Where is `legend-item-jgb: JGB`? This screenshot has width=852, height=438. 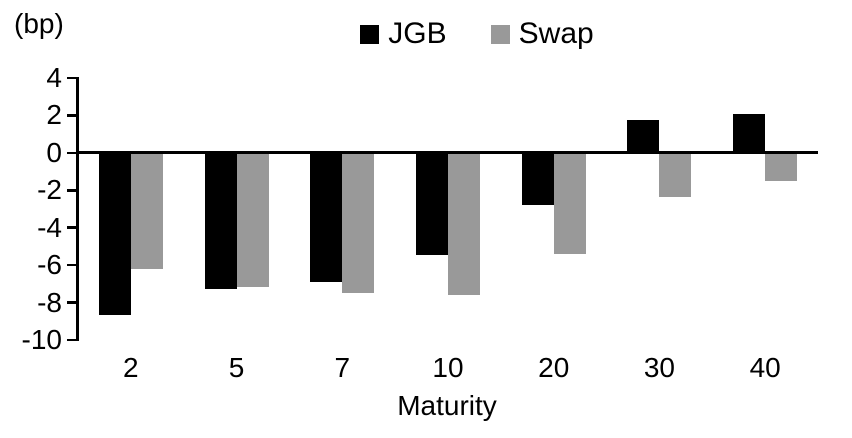
legend-item-jgb: JGB is located at coordinates (403, 34).